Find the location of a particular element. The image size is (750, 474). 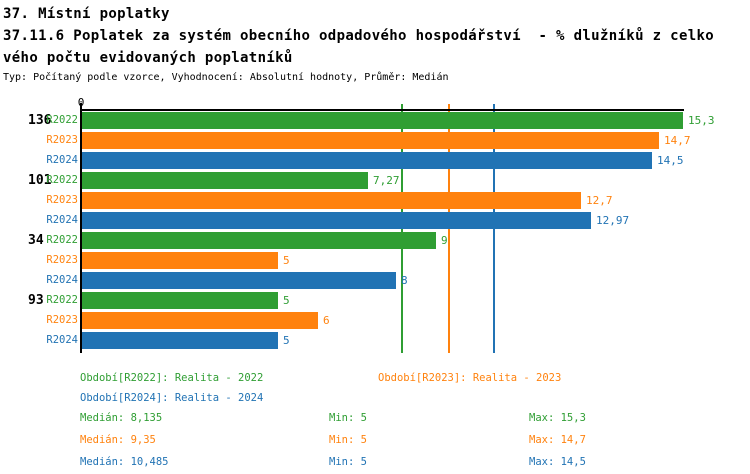

group-label: 101 is located at coordinates (40, 180).